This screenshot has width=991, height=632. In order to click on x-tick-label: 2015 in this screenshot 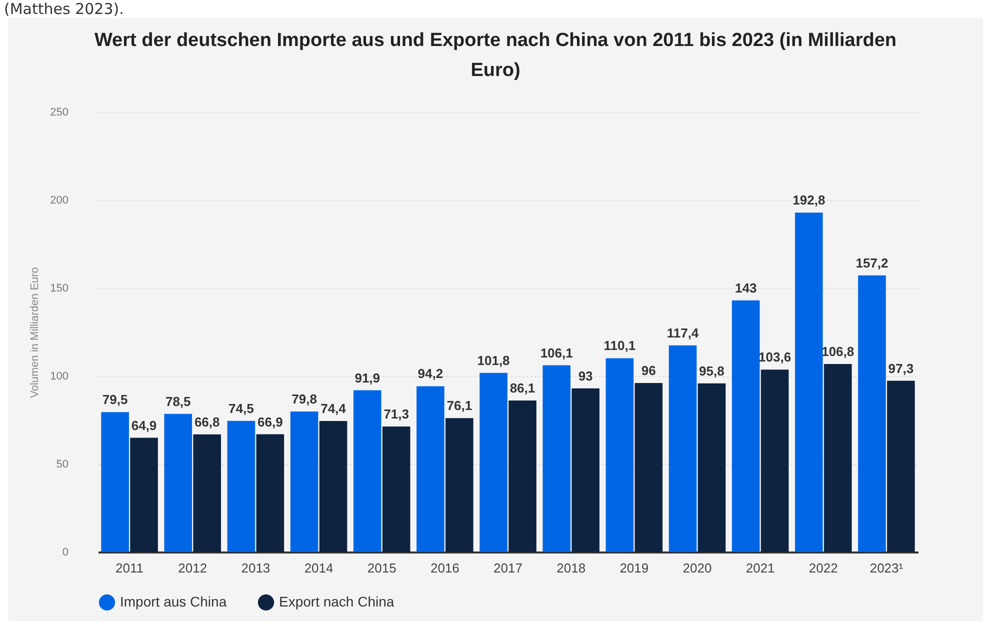, I will do `click(381, 568)`.